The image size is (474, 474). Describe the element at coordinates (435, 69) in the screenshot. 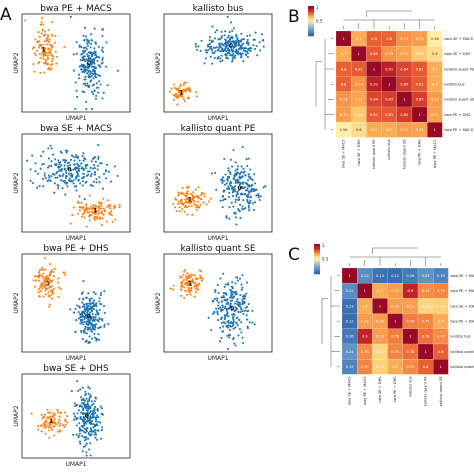

I see `heatmap-value: 0.7` at that location.